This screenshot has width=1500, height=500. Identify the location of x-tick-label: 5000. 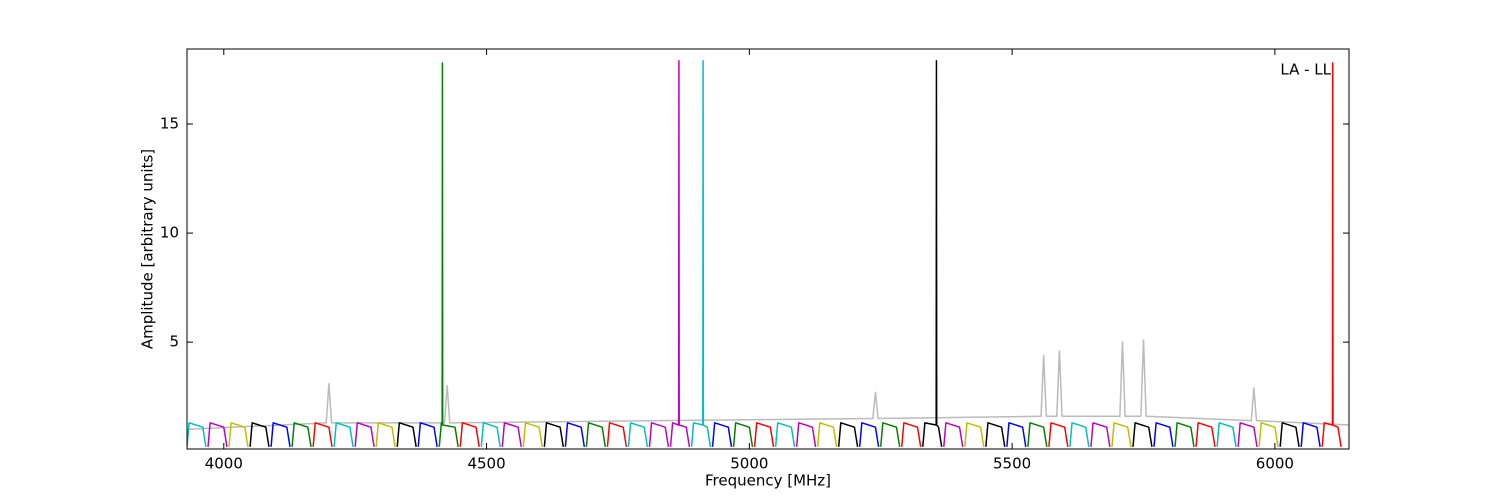
(749, 464).